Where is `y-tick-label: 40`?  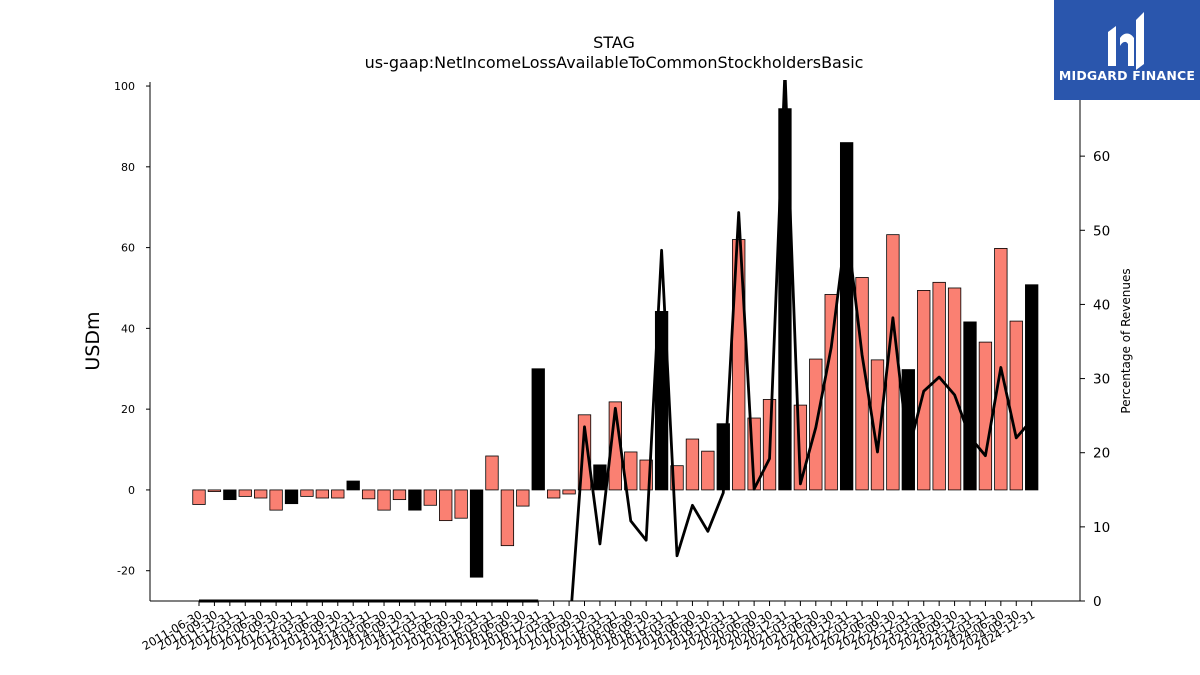
y-tick-label: 40 is located at coordinates (128, 328).